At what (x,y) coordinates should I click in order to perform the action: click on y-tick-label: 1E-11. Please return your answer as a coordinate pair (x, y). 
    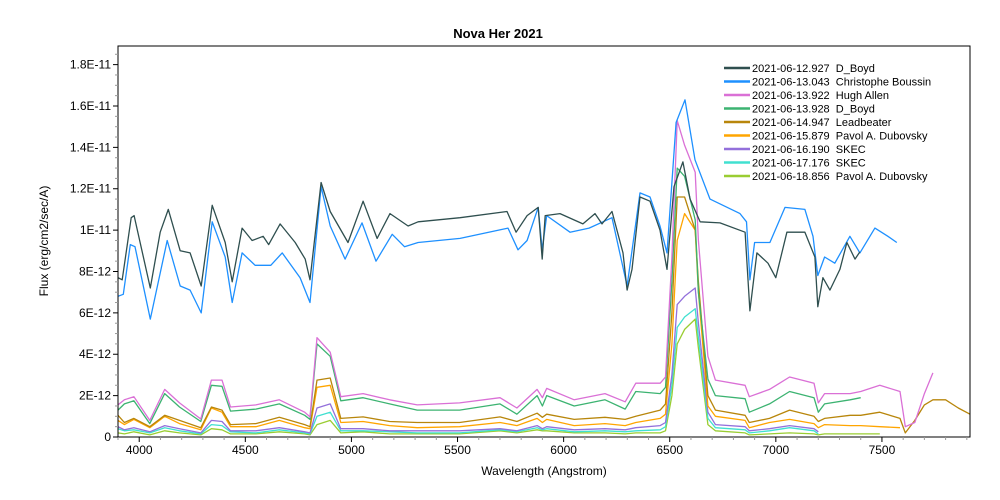
    Looking at the image, I should click on (95, 230).